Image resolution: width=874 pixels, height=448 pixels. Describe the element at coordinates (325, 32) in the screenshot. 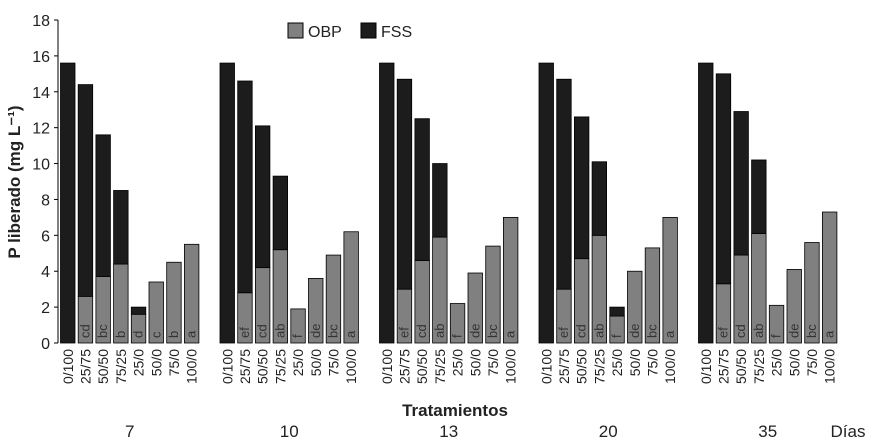

I see `legend-label-obp: OBP` at that location.